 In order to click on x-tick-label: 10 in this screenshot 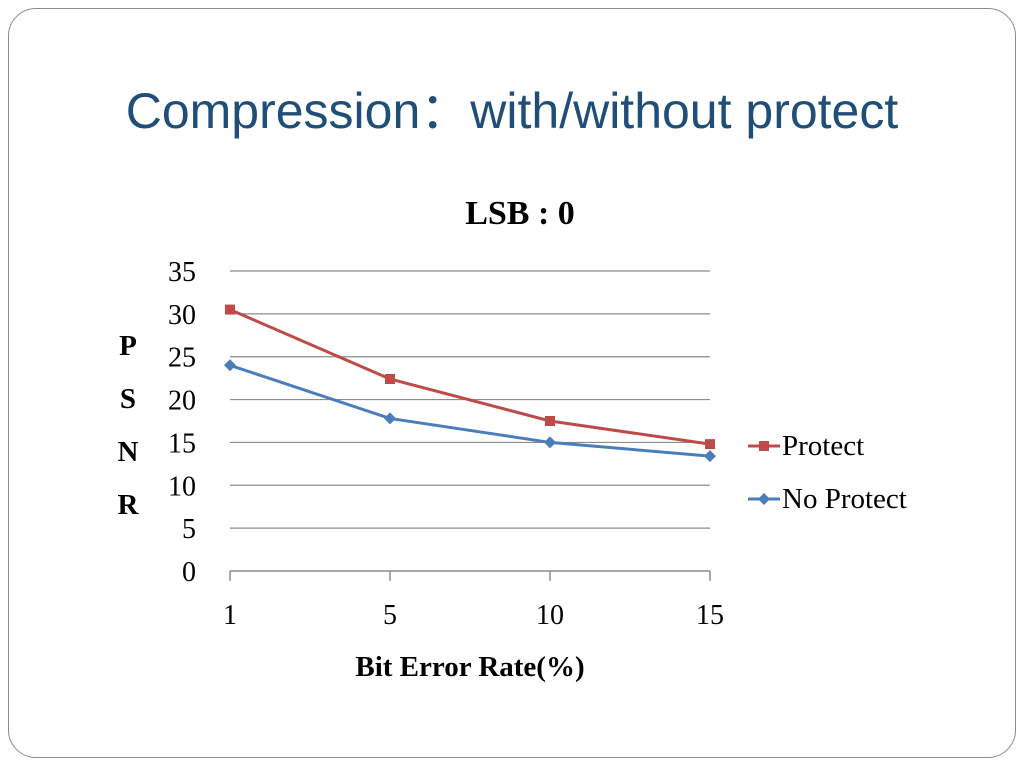, I will do `click(550, 615)`.